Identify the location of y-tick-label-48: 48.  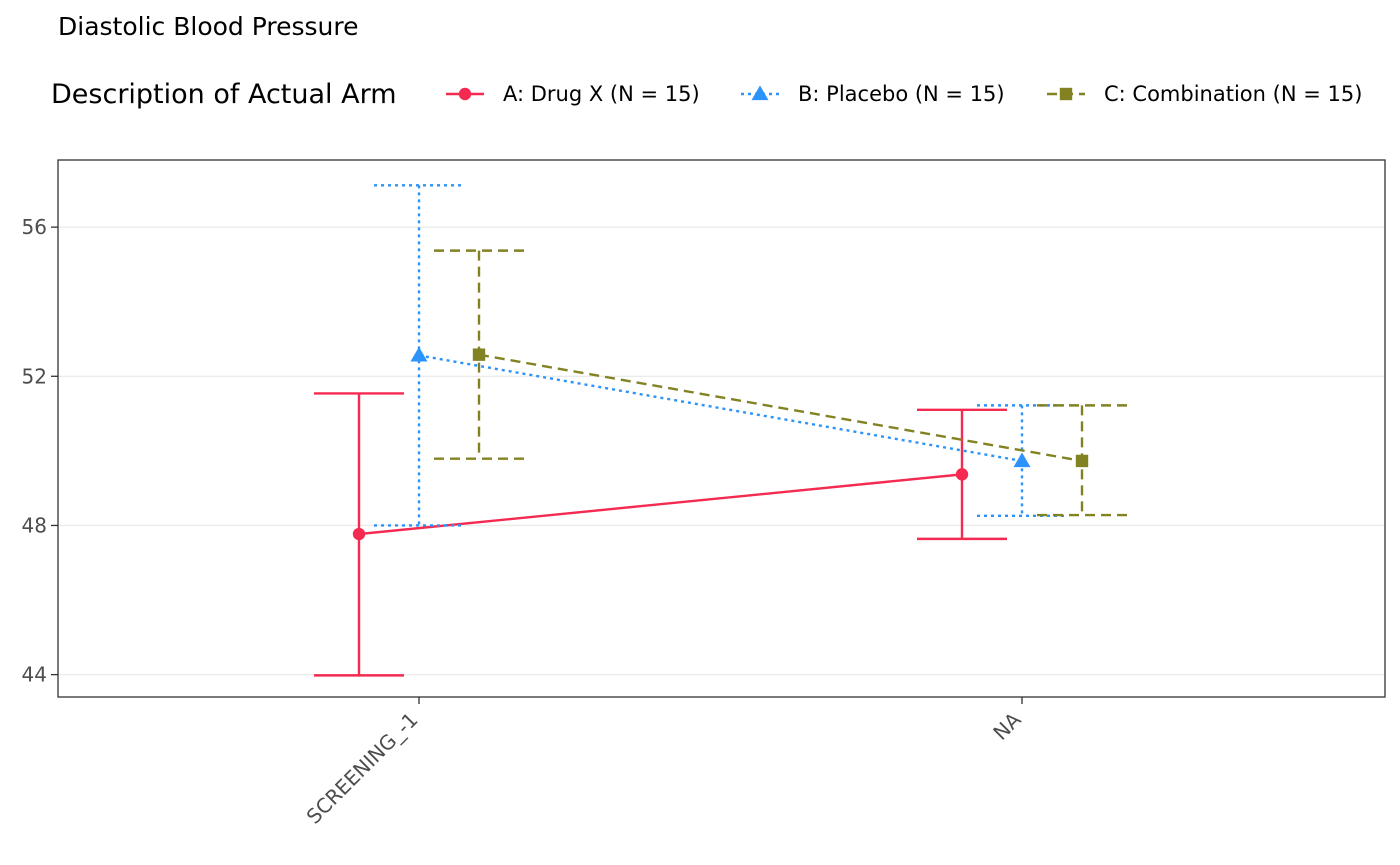
(34, 525).